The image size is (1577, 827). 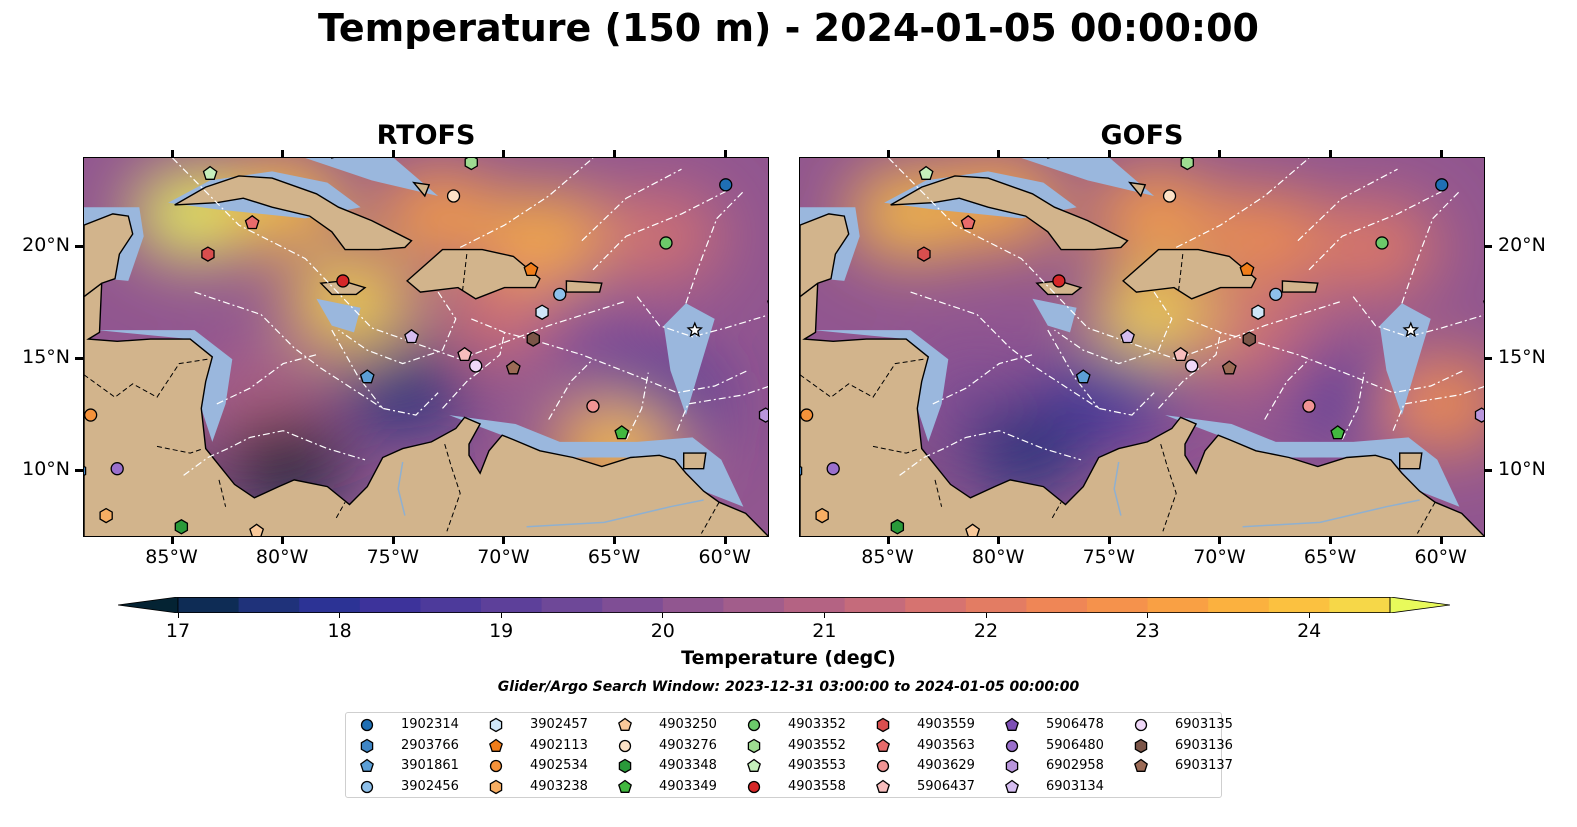 What do you see at coordinates (559, 724) in the screenshot?
I see `legend-label: 3902457` at bounding box center [559, 724].